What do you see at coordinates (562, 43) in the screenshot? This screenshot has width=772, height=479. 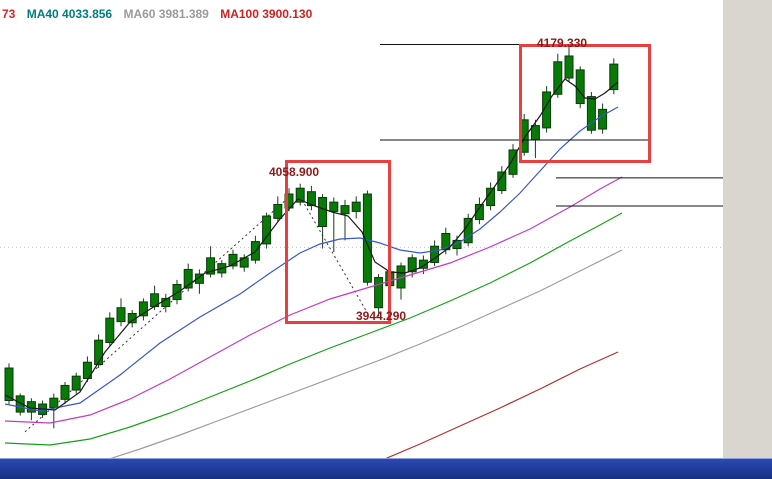 I see `price-label-high: 4179.330` at bounding box center [562, 43].